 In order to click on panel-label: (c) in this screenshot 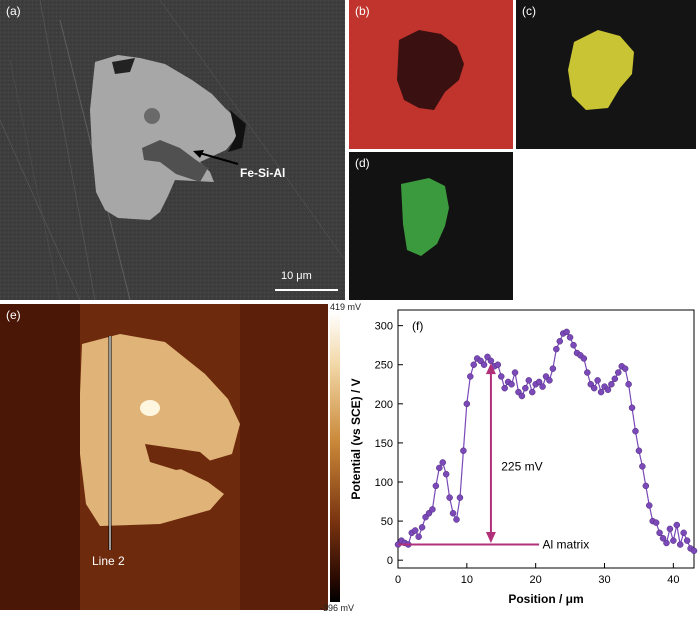, I will do `click(529, 11)`.